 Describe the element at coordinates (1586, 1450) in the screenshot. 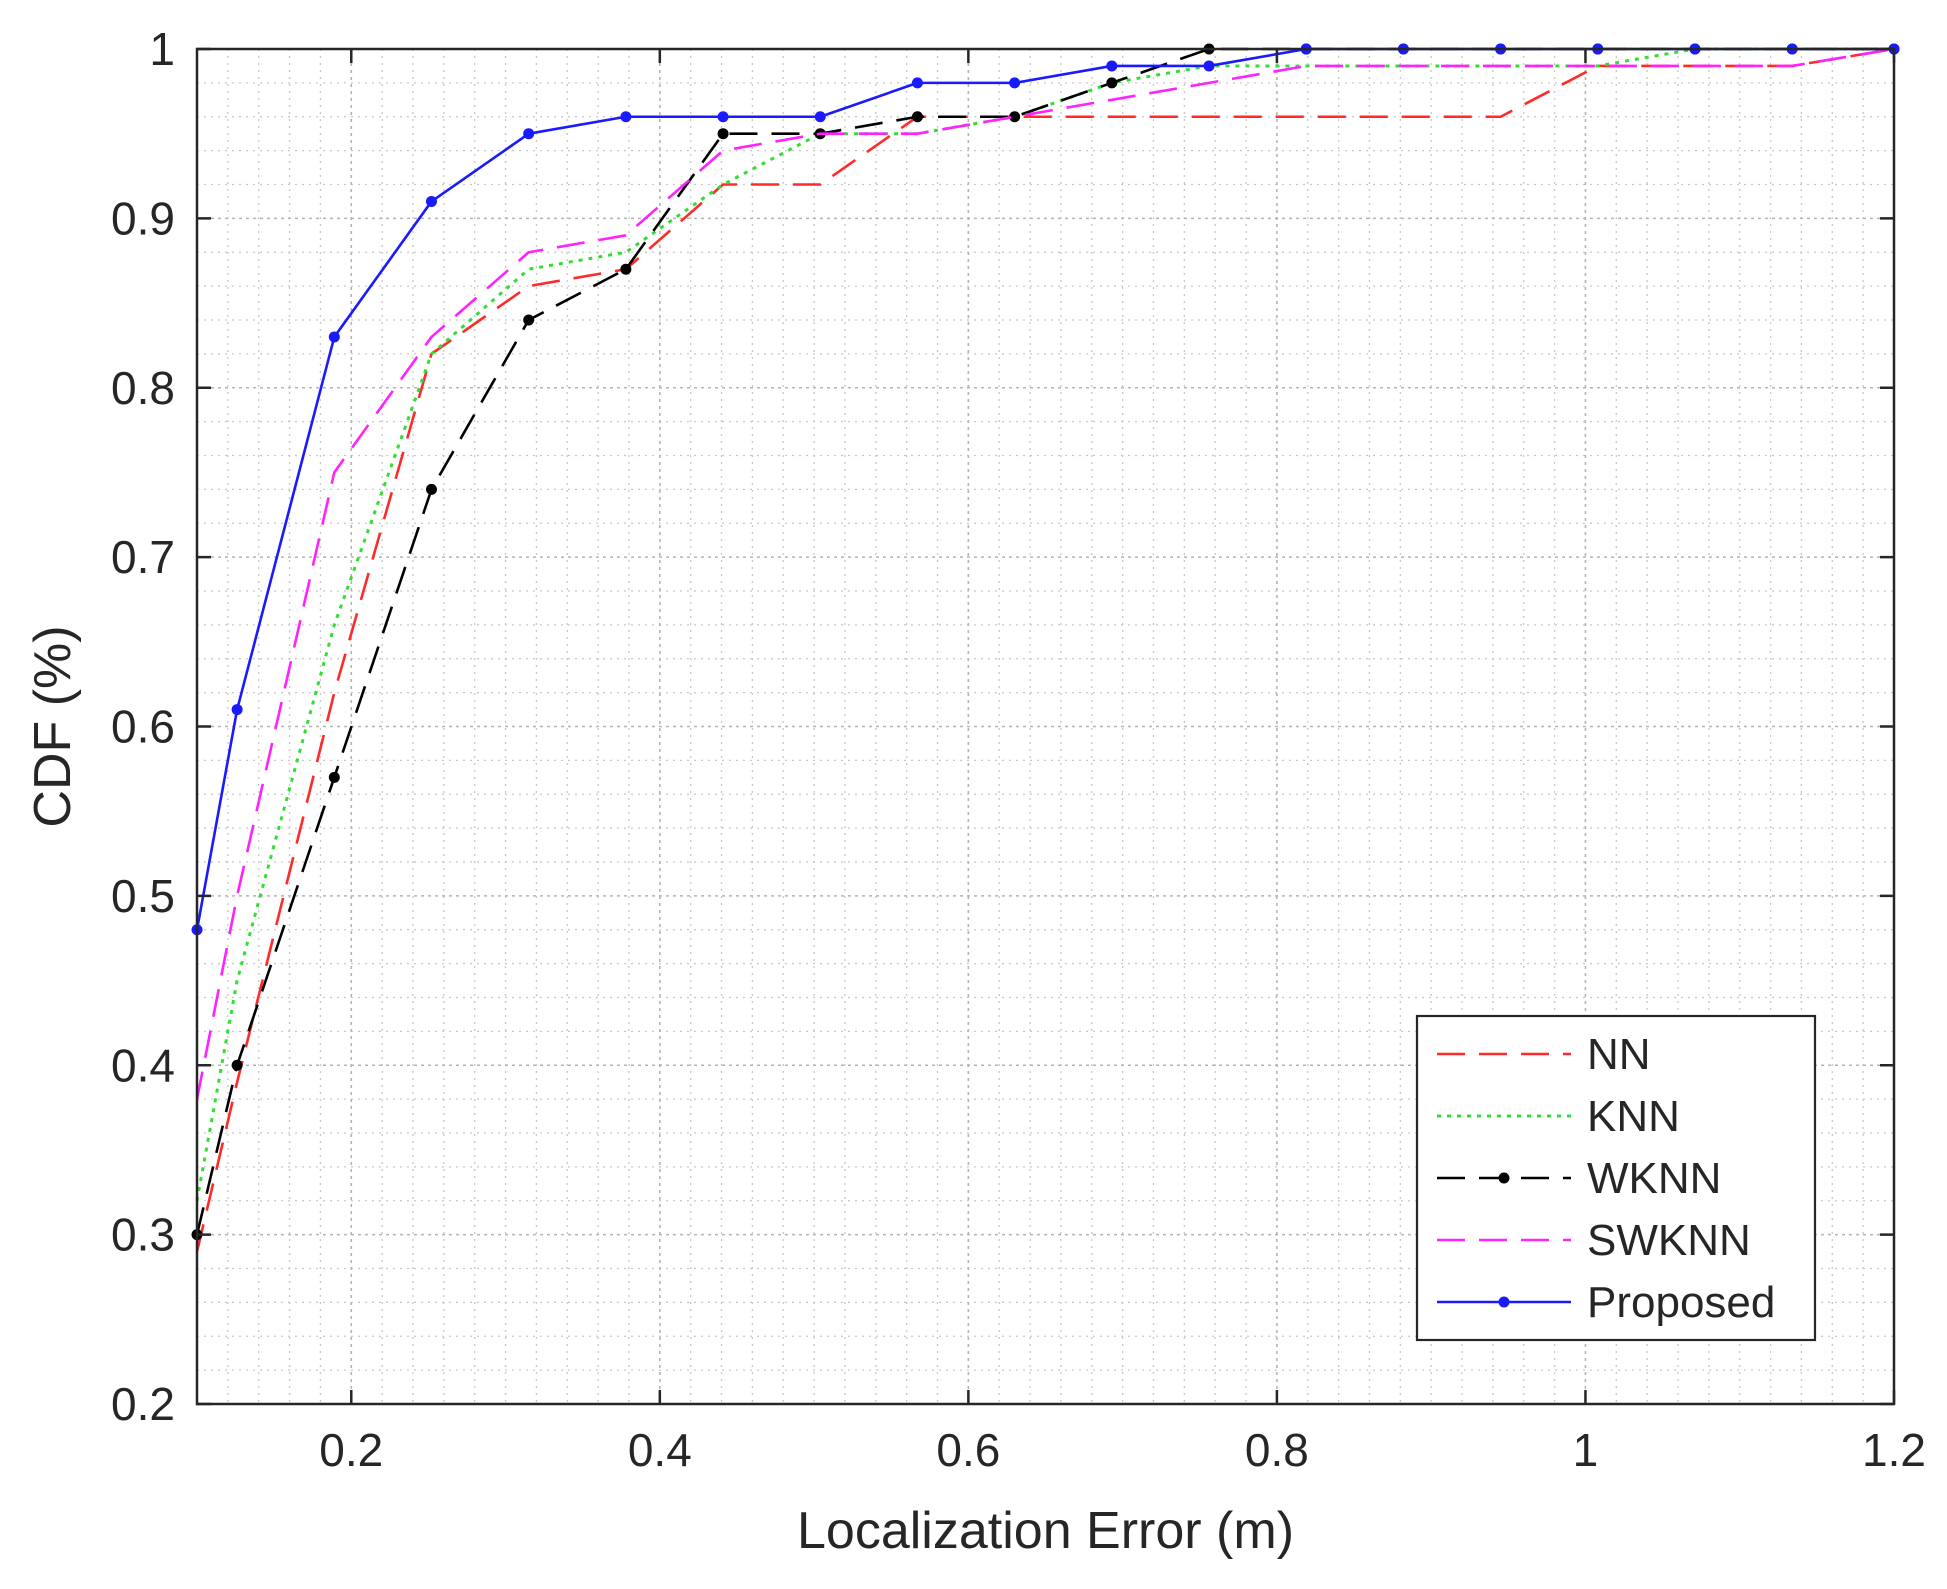

I see `x-tick-label: 1` at that location.